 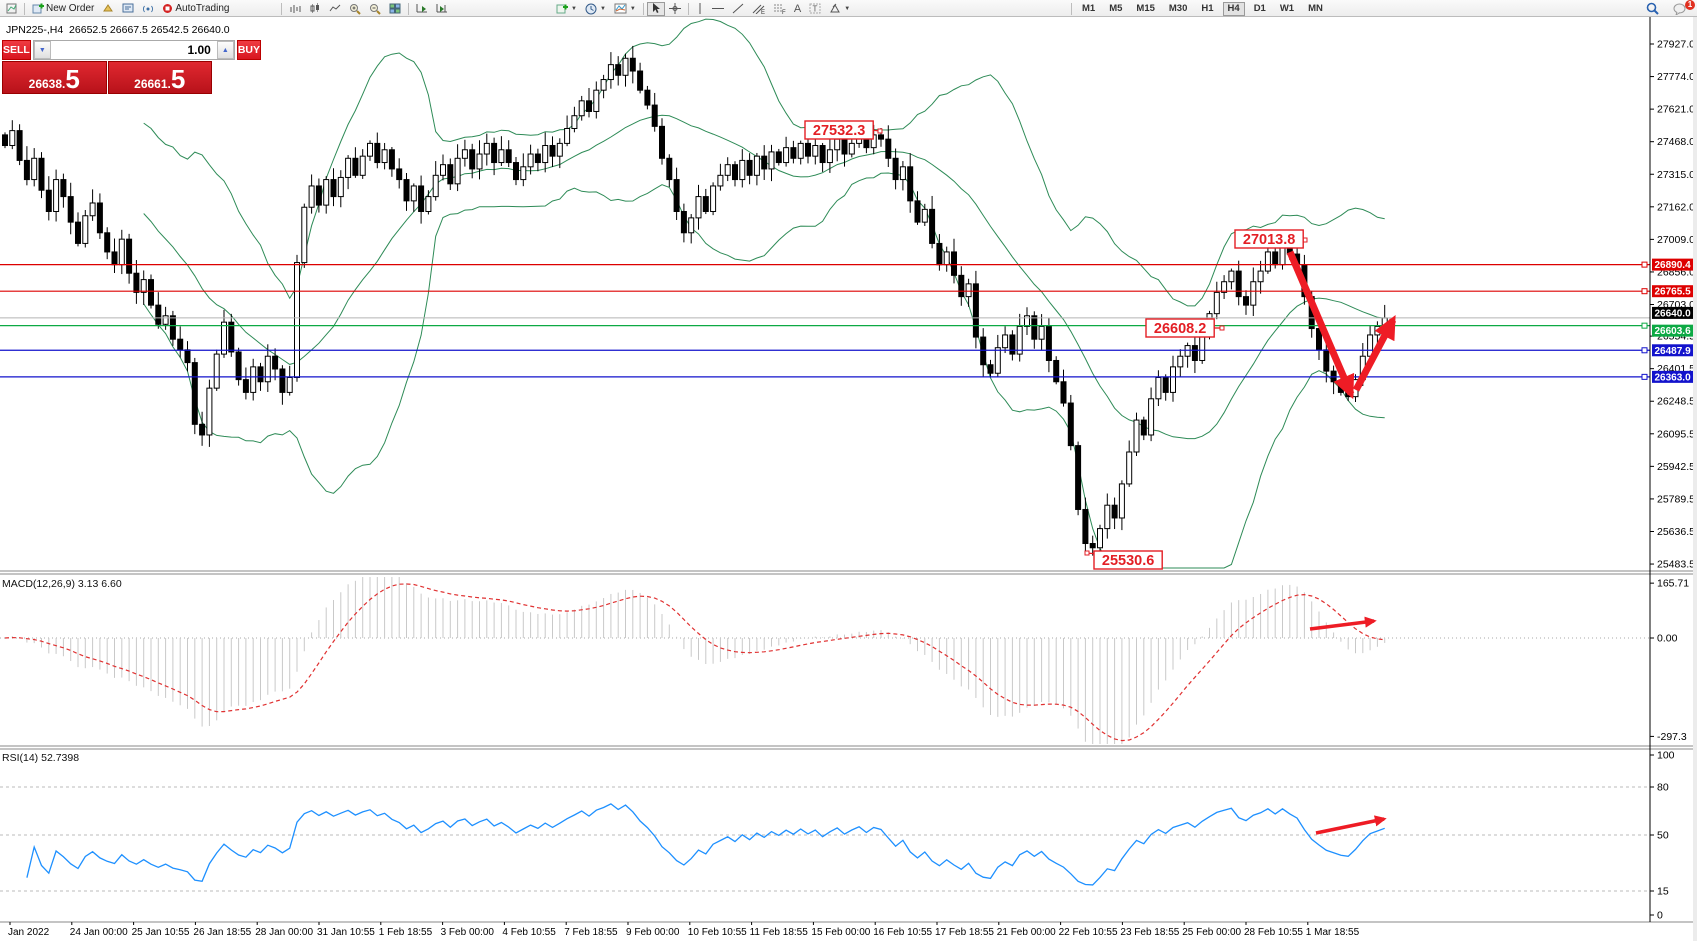 I want to click on styler-icon, so click(x=108, y=9).